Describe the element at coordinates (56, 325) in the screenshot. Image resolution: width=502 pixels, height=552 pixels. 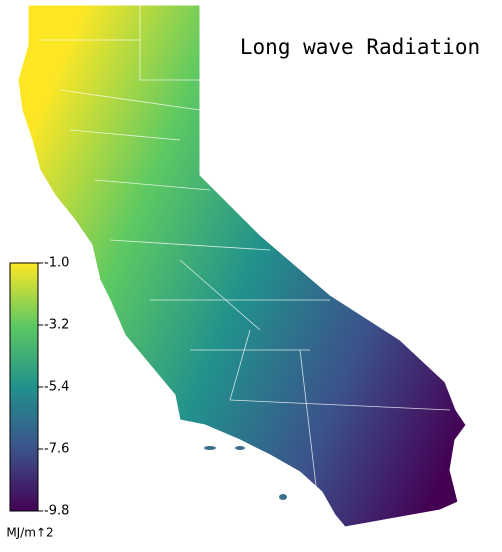
I see `colorbar-tick-label: -3.2` at that location.